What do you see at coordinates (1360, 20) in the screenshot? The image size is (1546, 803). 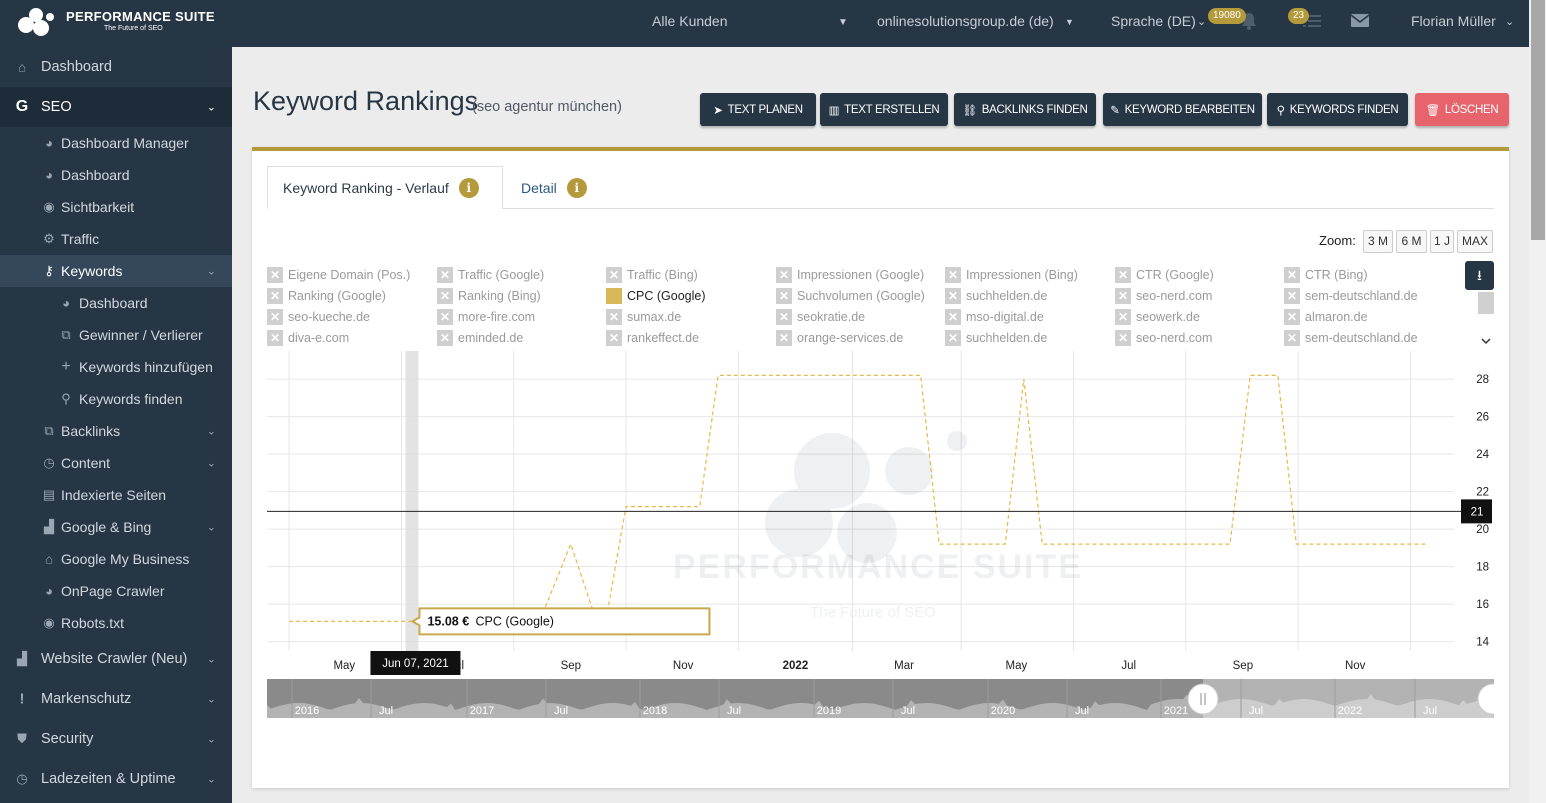 I see `envelope-icon` at bounding box center [1360, 20].